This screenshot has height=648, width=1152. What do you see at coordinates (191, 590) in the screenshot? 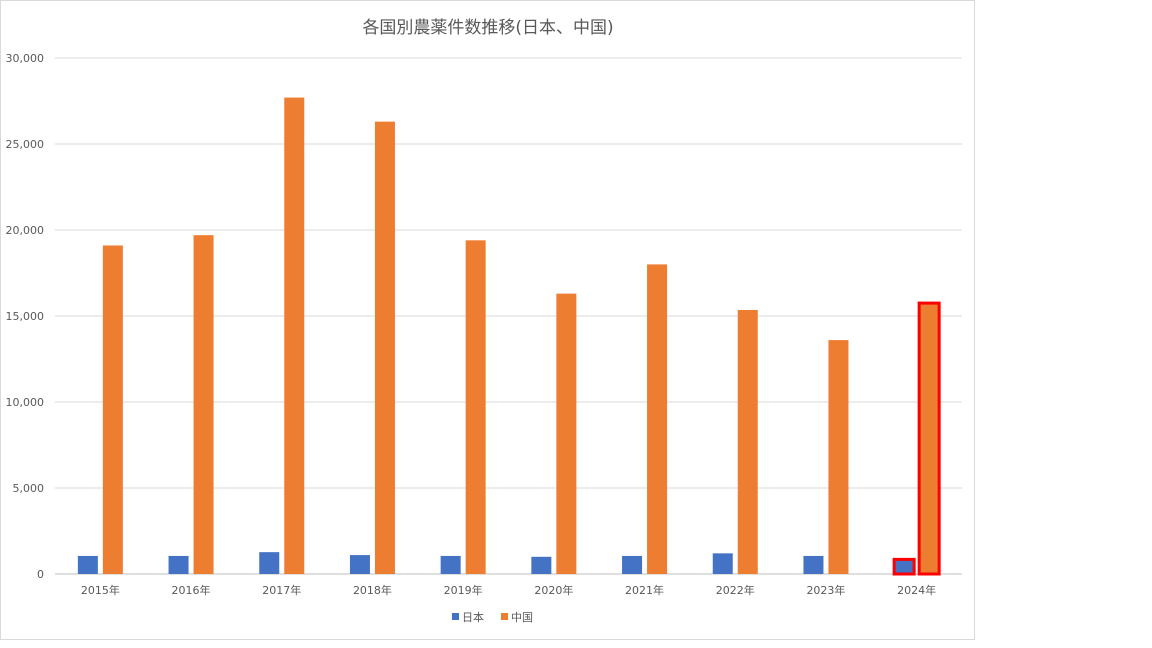
I see `x-tick-label: 2016年` at bounding box center [191, 590].